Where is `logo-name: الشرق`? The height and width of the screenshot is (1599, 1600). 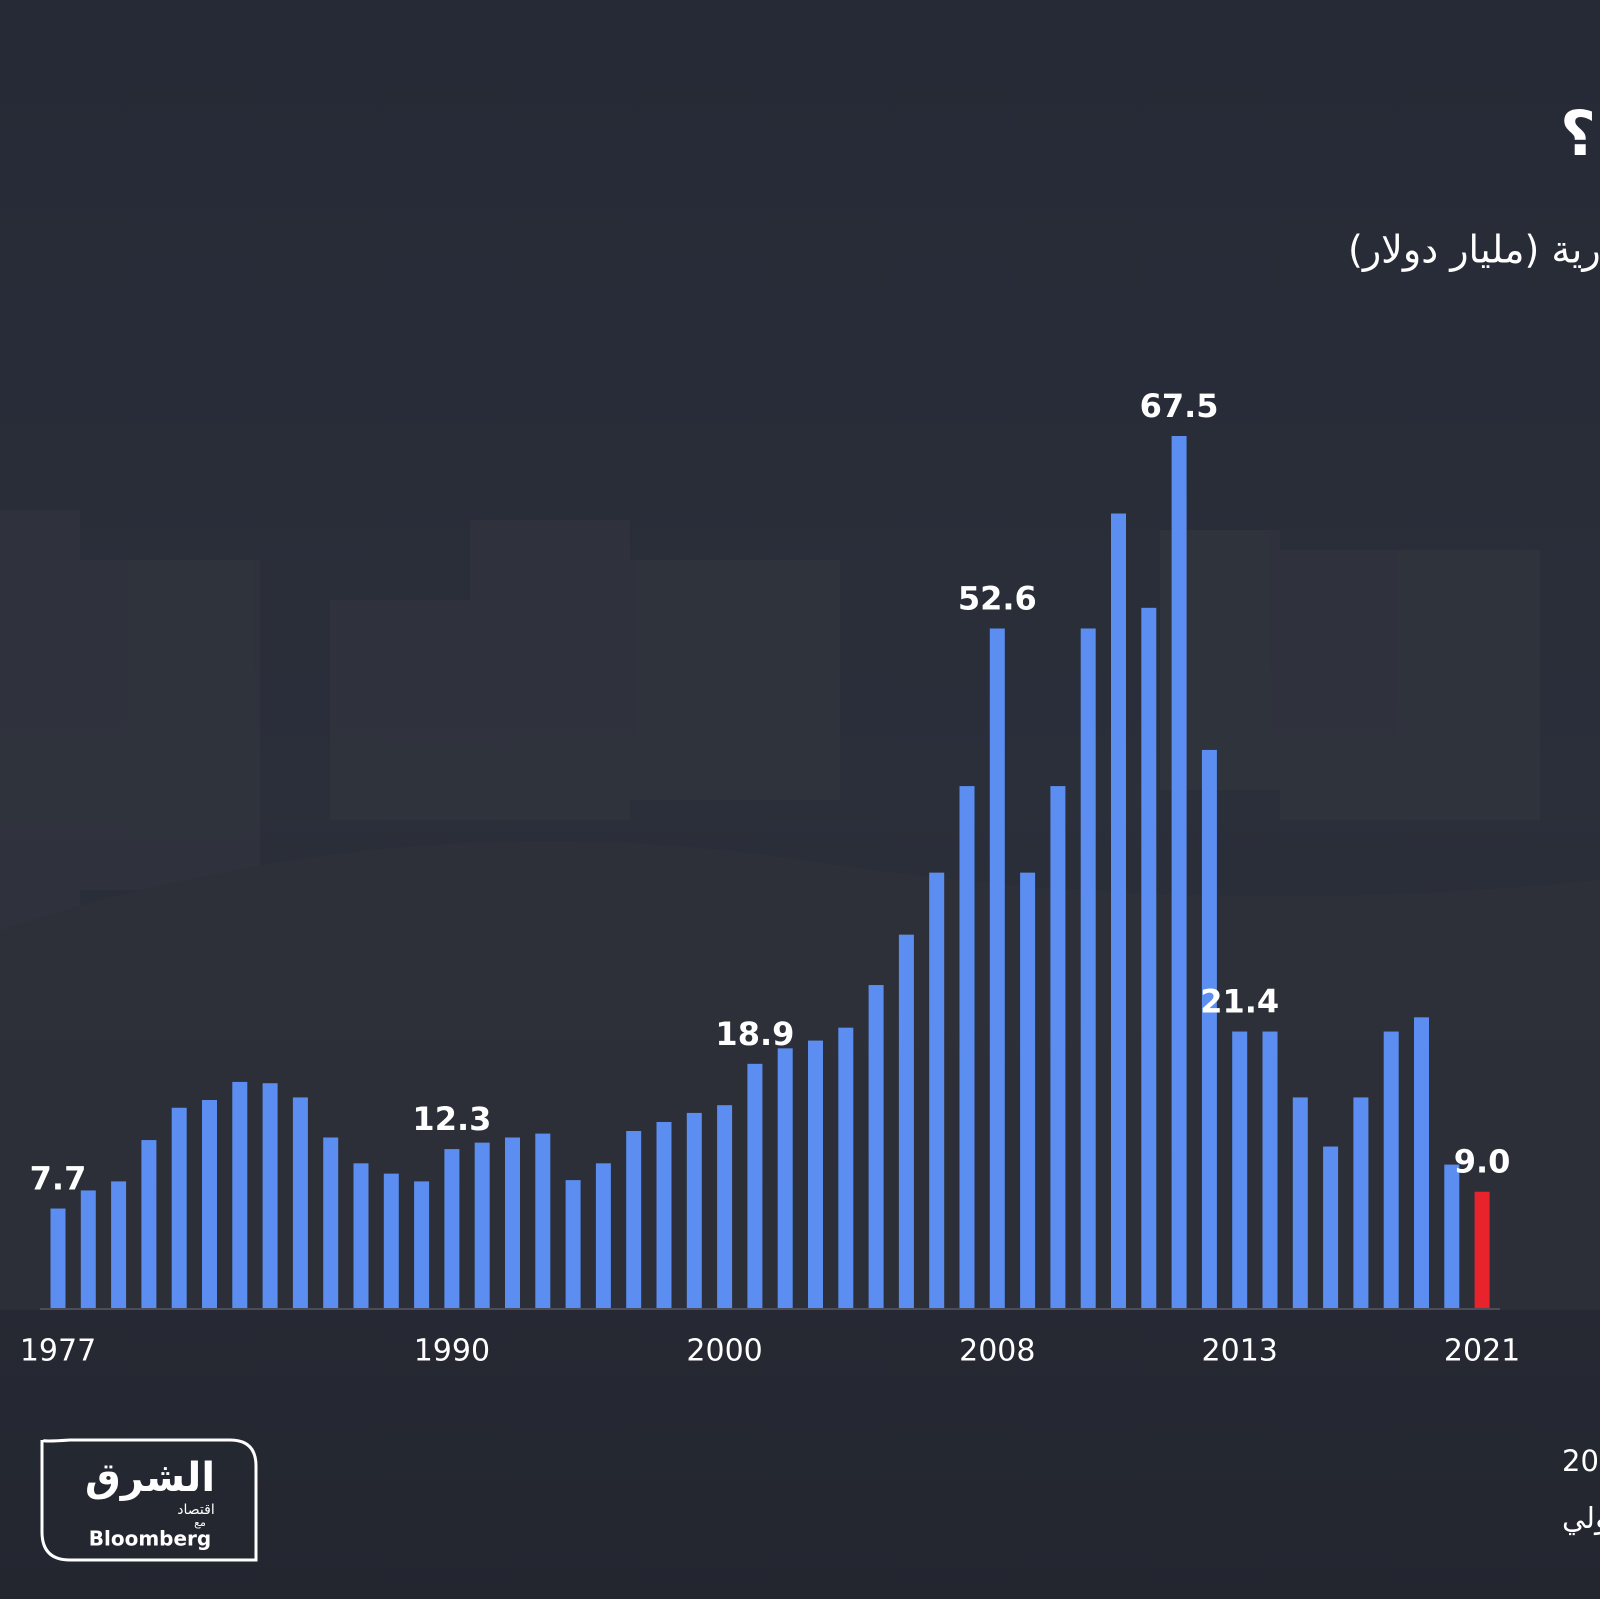
logo-name: الشرق is located at coordinates (150, 1478).